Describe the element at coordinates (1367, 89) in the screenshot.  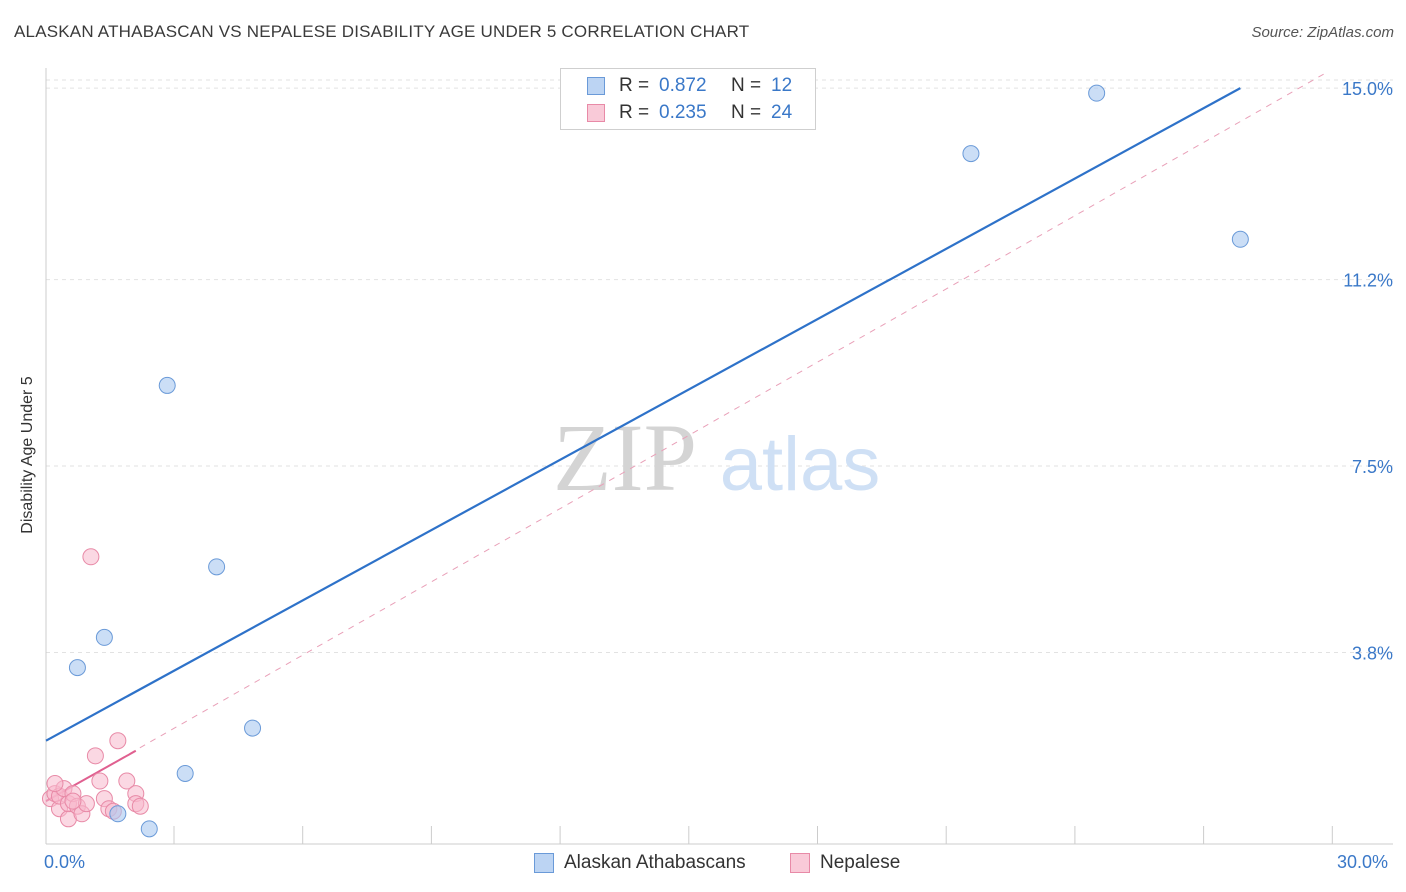
I see `y-tick-label: 15.0%` at that location.